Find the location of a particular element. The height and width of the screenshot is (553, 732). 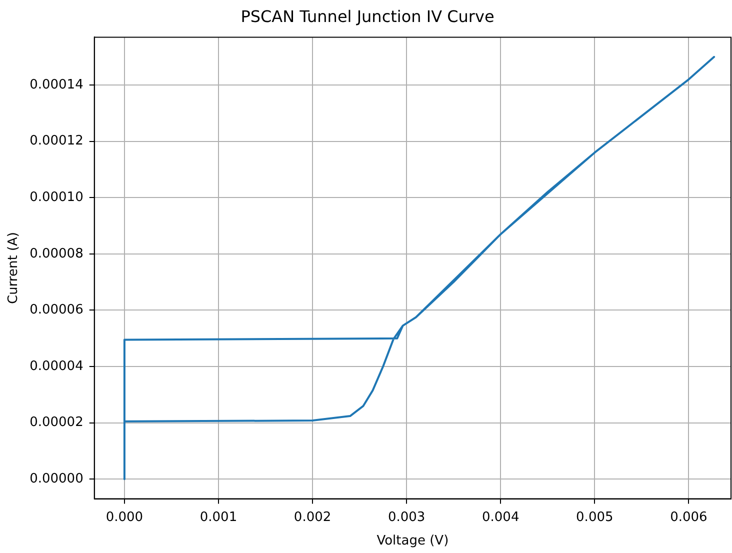

chart-title: PSCAN Tunnel Junction IV Curve is located at coordinates (367, 16).